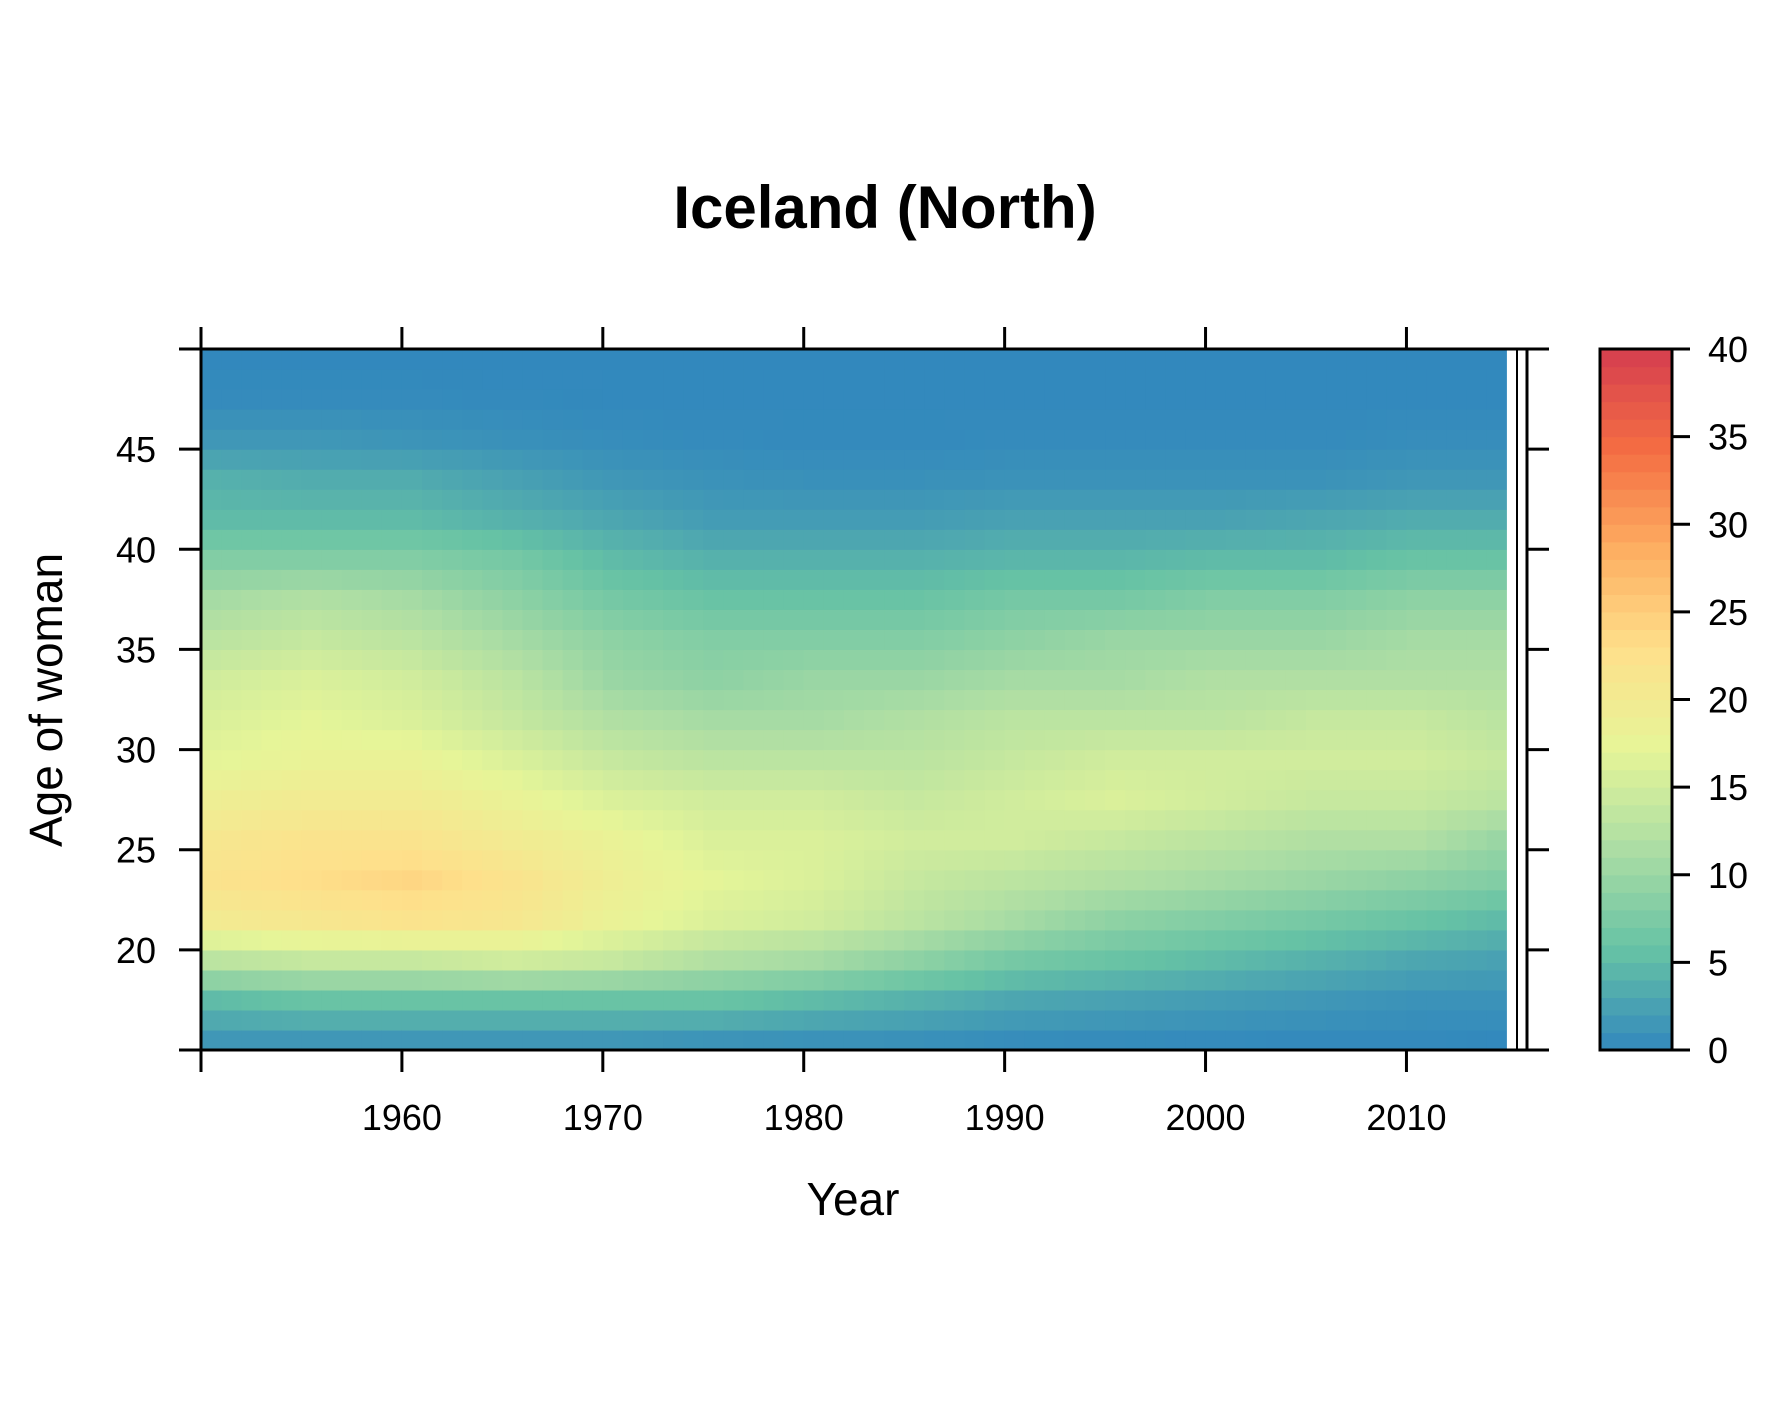 The image size is (1771, 1417). Describe the element at coordinates (1728, 524) in the screenshot. I see `colorbar-tick-label: 30` at that location.